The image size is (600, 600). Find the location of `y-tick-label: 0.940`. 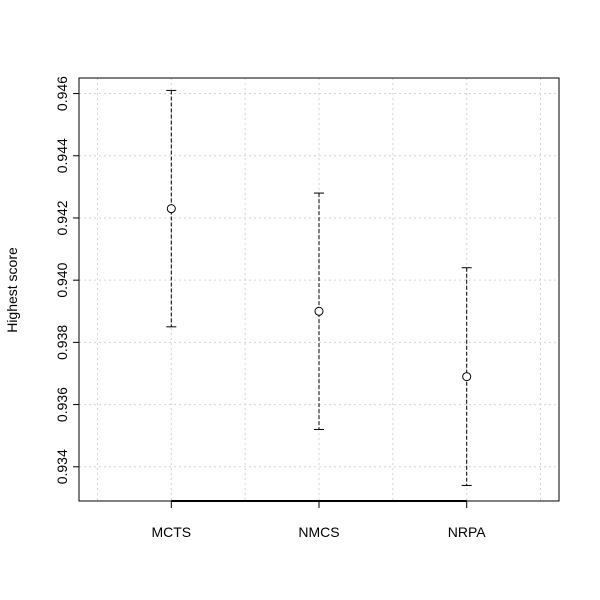

y-tick-label: 0.940 is located at coordinates (62, 279).